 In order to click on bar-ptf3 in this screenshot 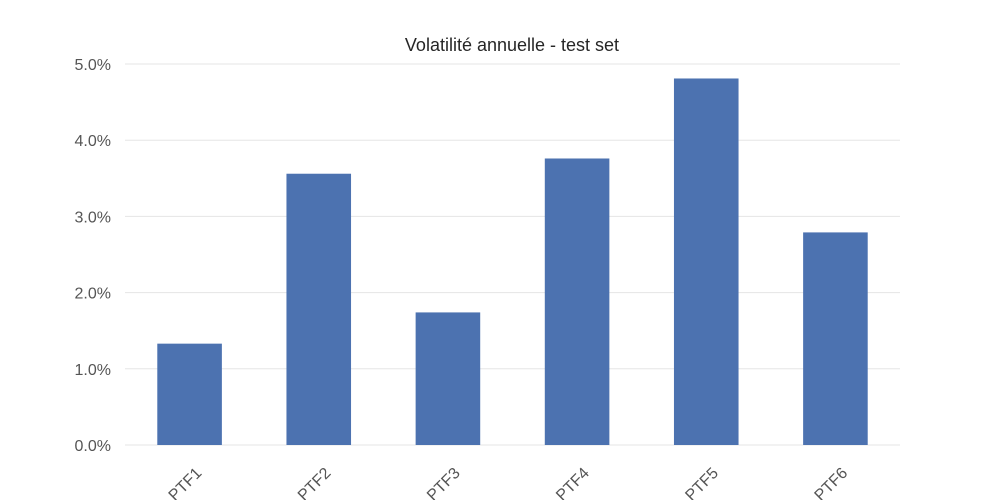, I will do `click(448, 378)`.